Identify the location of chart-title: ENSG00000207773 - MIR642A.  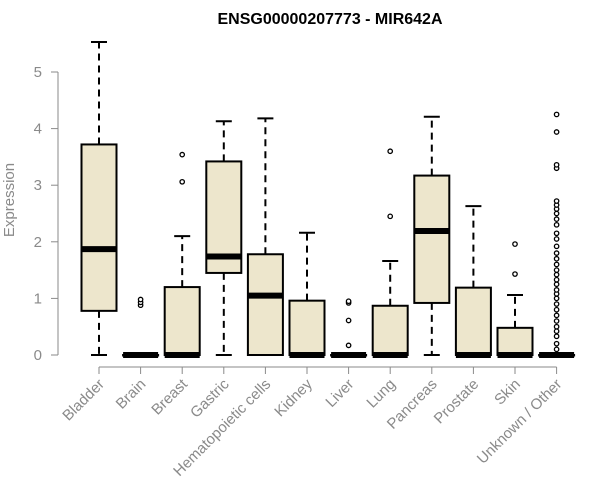
(329, 19).